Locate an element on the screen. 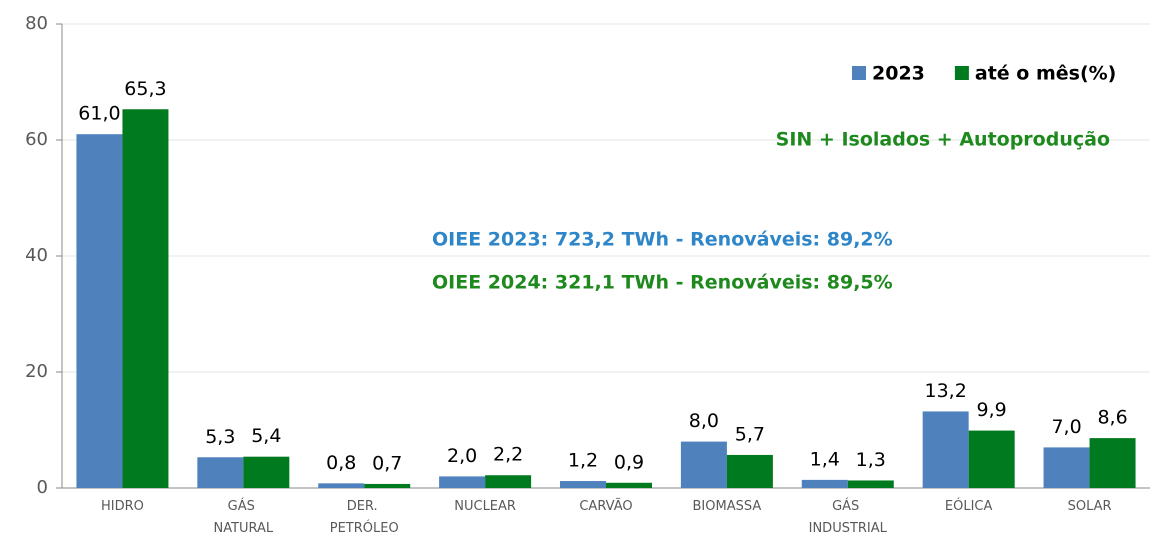 The height and width of the screenshot is (537, 1159). data-label: 13,2 is located at coordinates (946, 391).